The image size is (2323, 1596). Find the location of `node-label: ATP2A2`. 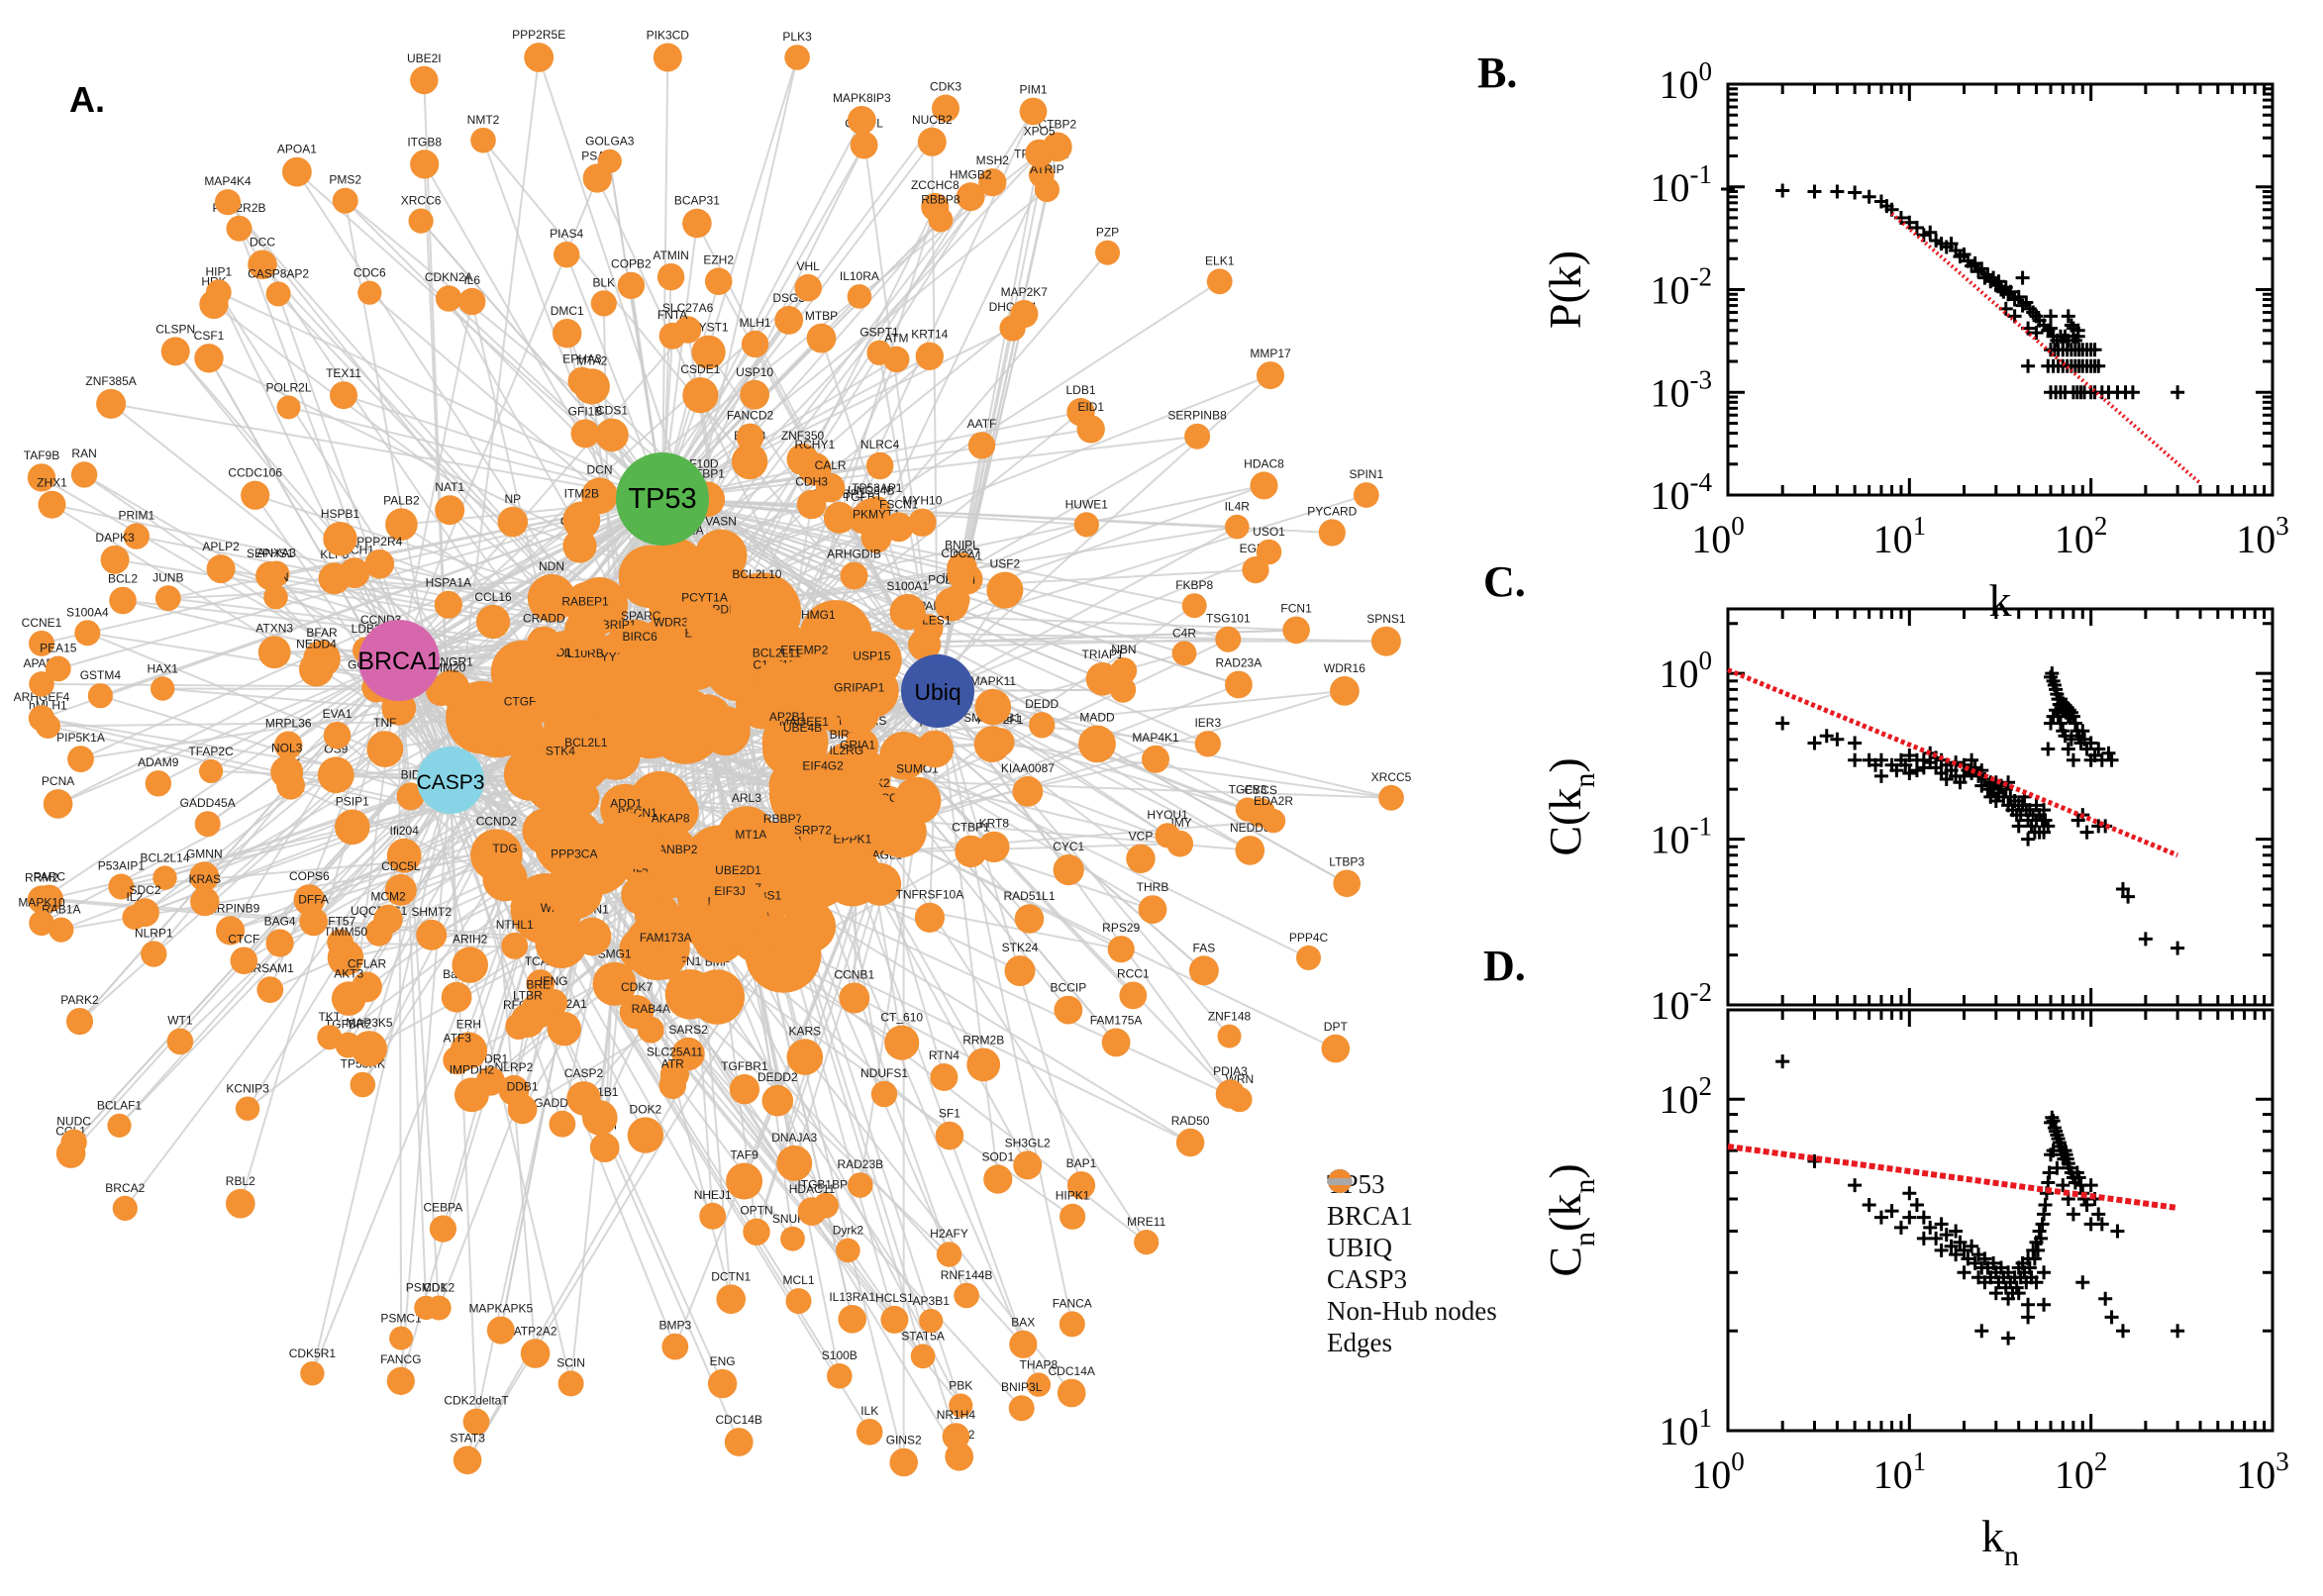

node-label: ATP2A2 is located at coordinates (535, 1331).